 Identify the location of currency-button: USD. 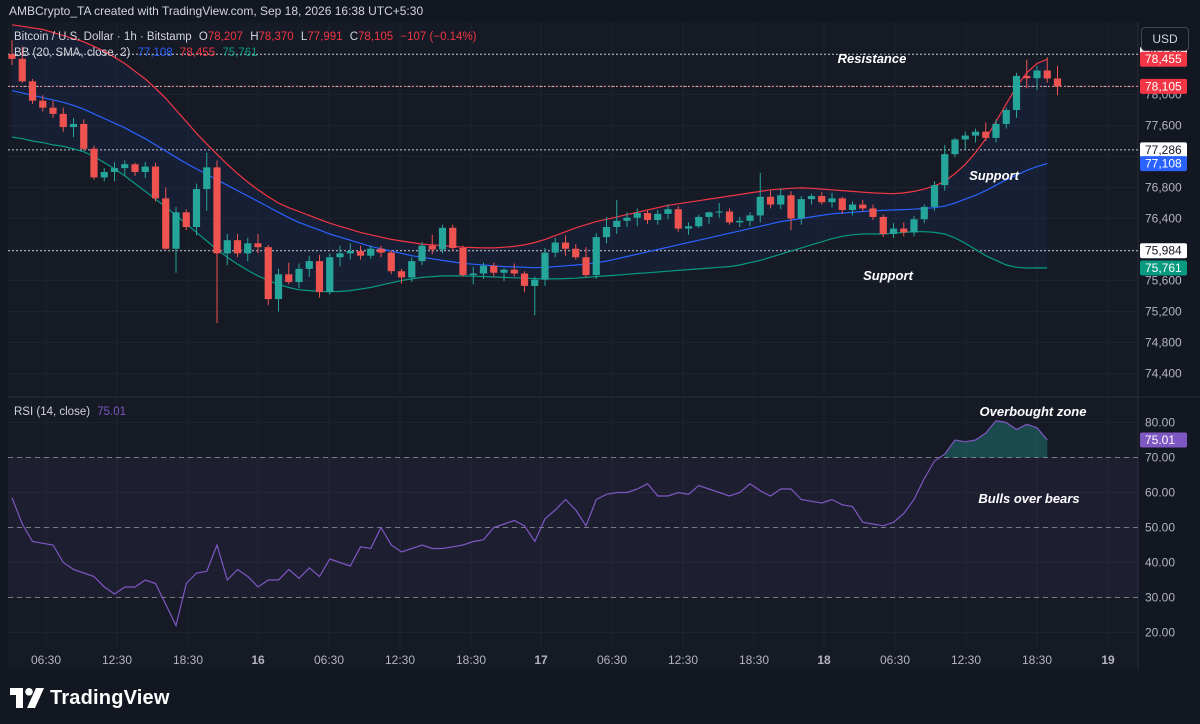
(1165, 39).